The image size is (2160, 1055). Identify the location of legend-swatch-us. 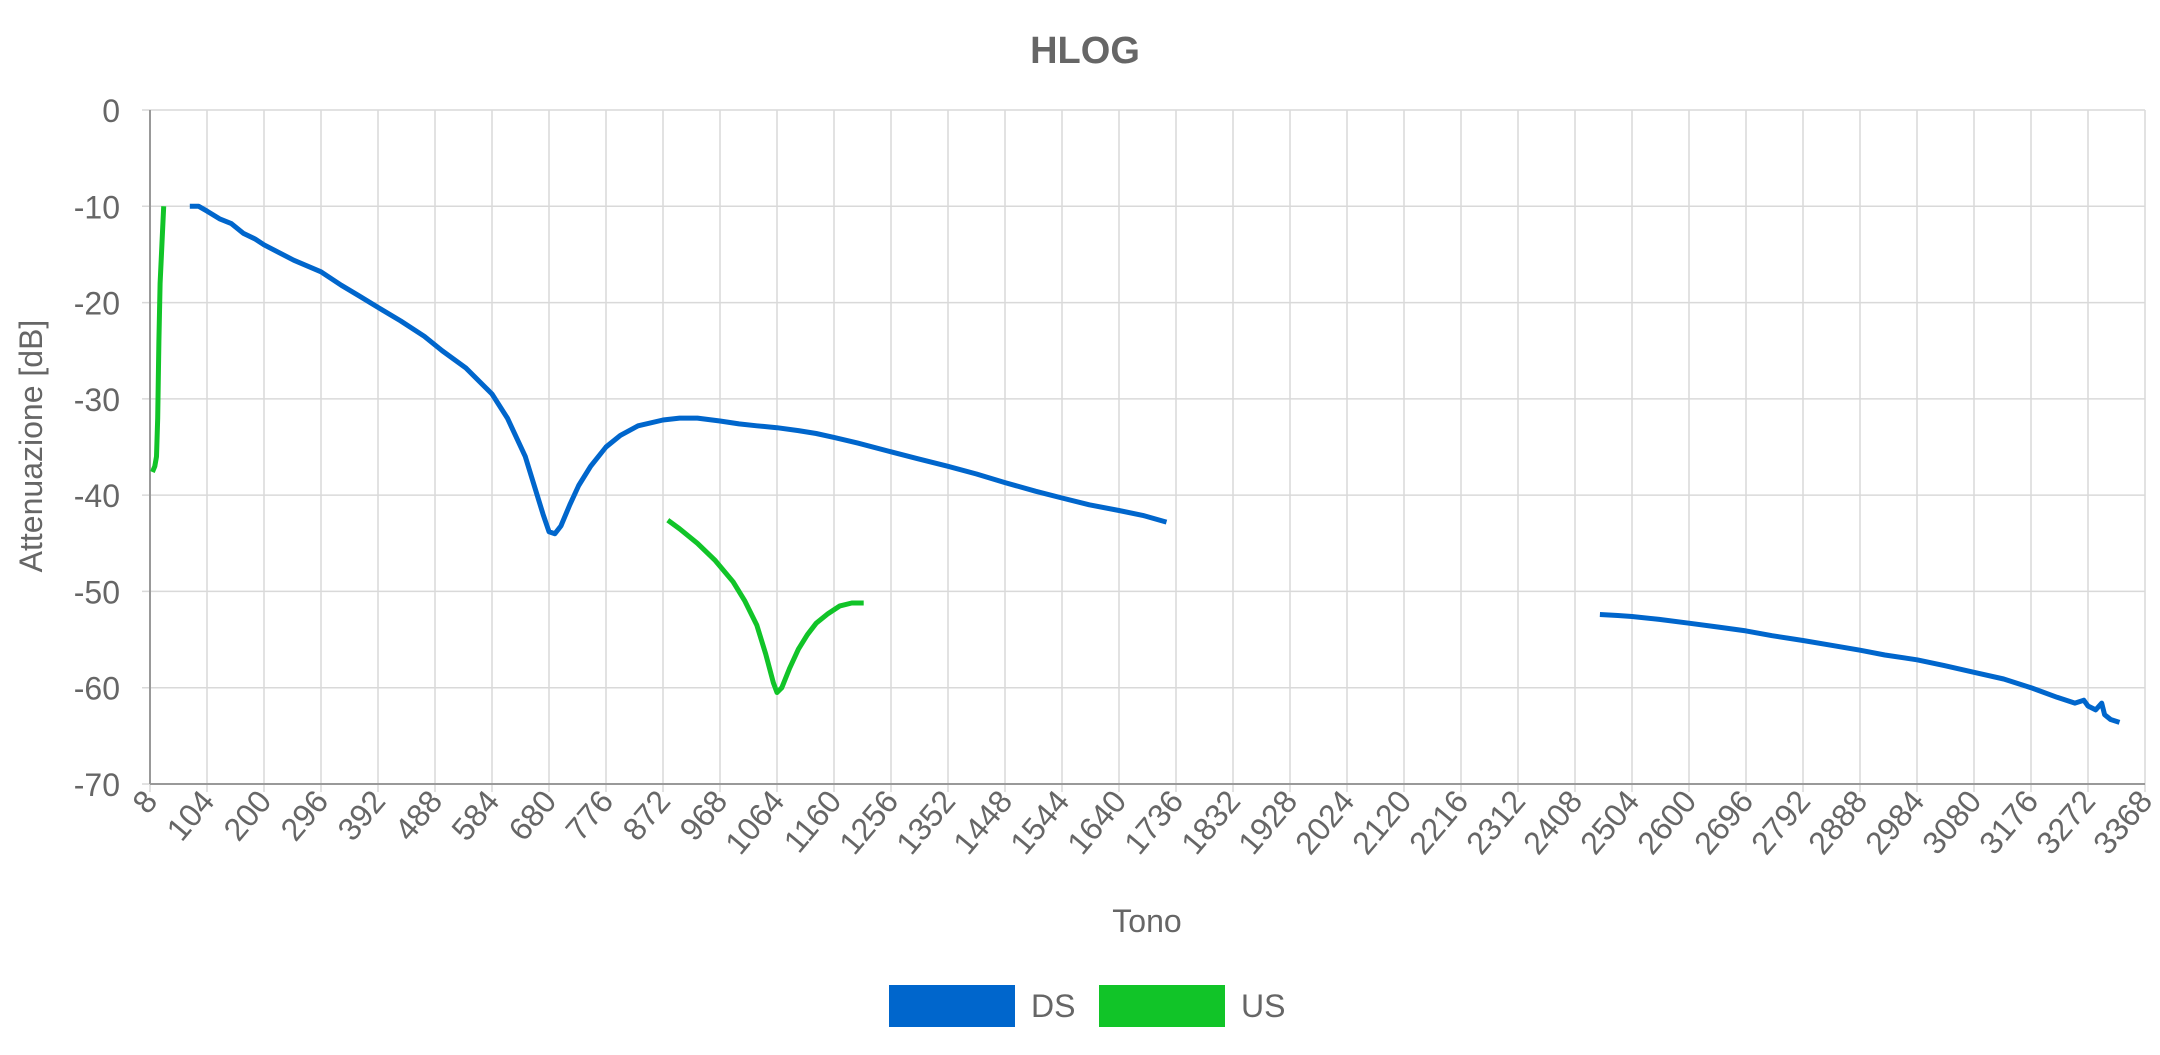
(1162, 1006).